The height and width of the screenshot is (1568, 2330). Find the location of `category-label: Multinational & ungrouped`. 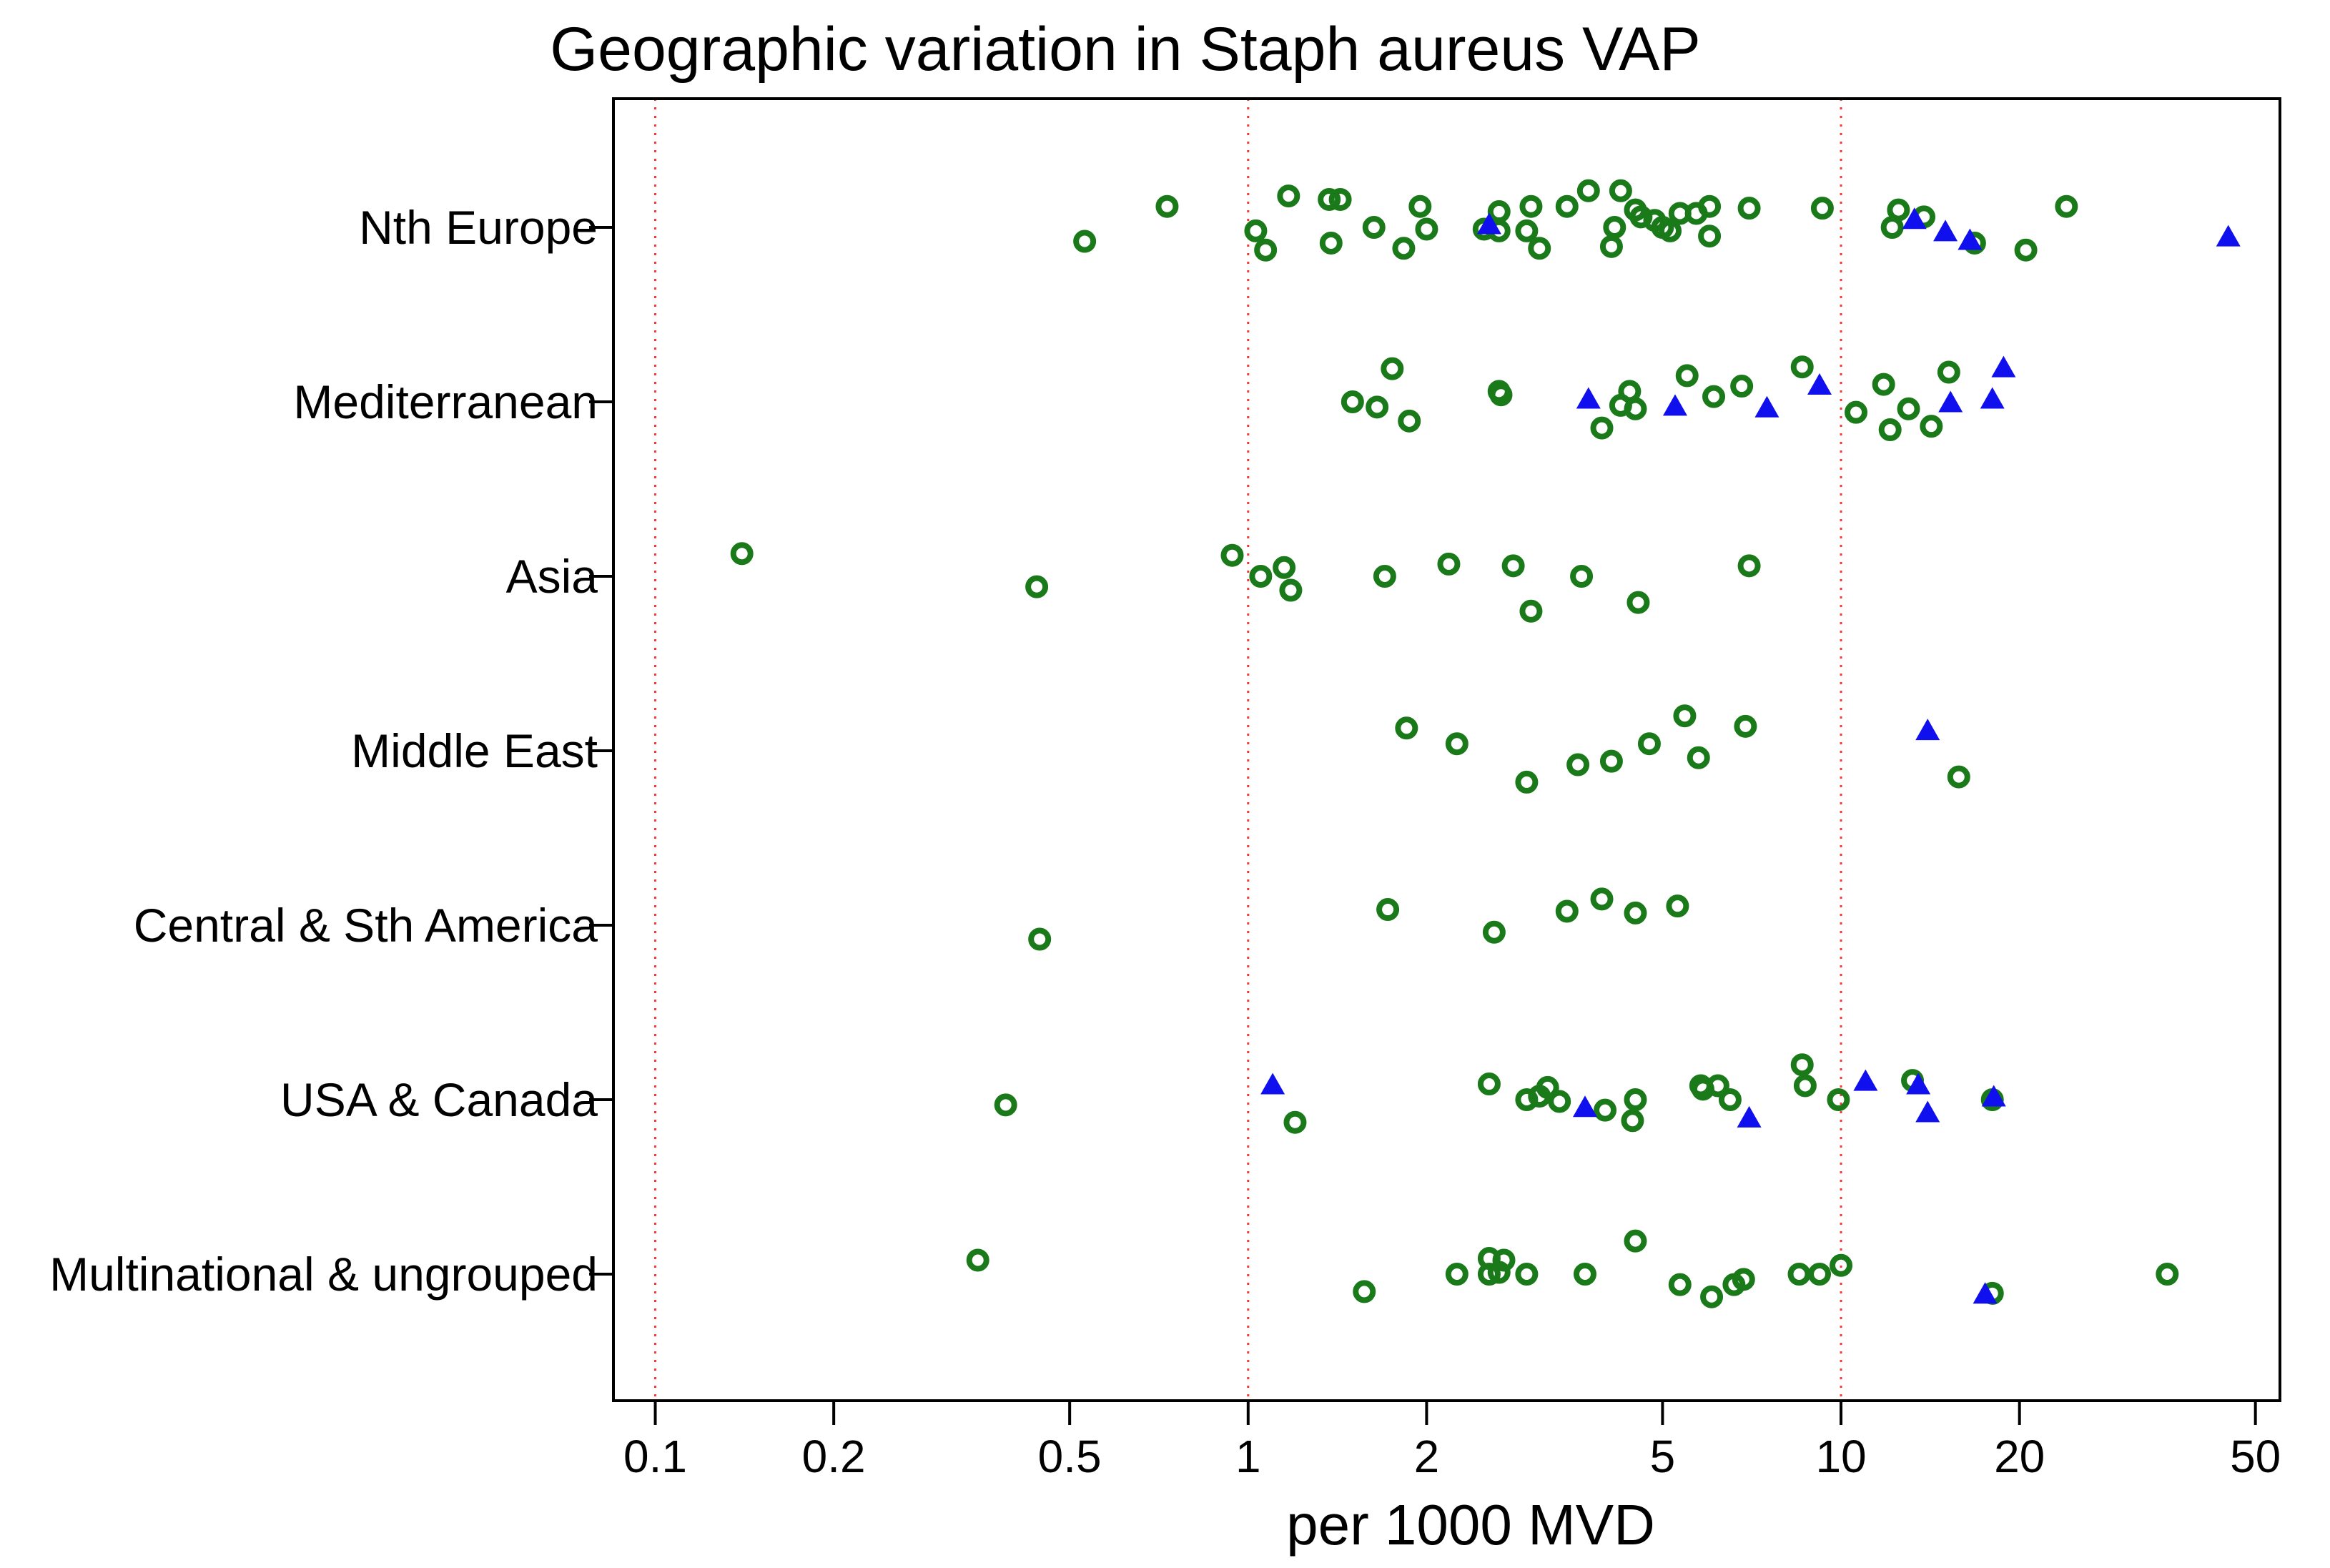

category-label: Multinational & ungrouped is located at coordinates (323, 1274).